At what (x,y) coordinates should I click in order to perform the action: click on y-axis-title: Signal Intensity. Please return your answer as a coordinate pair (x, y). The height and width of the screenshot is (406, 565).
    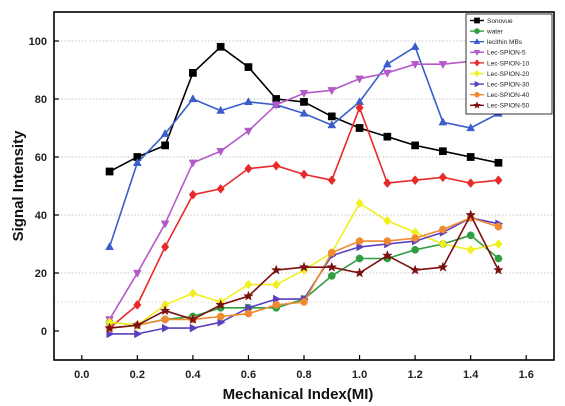
    Looking at the image, I should click on (18, 186).